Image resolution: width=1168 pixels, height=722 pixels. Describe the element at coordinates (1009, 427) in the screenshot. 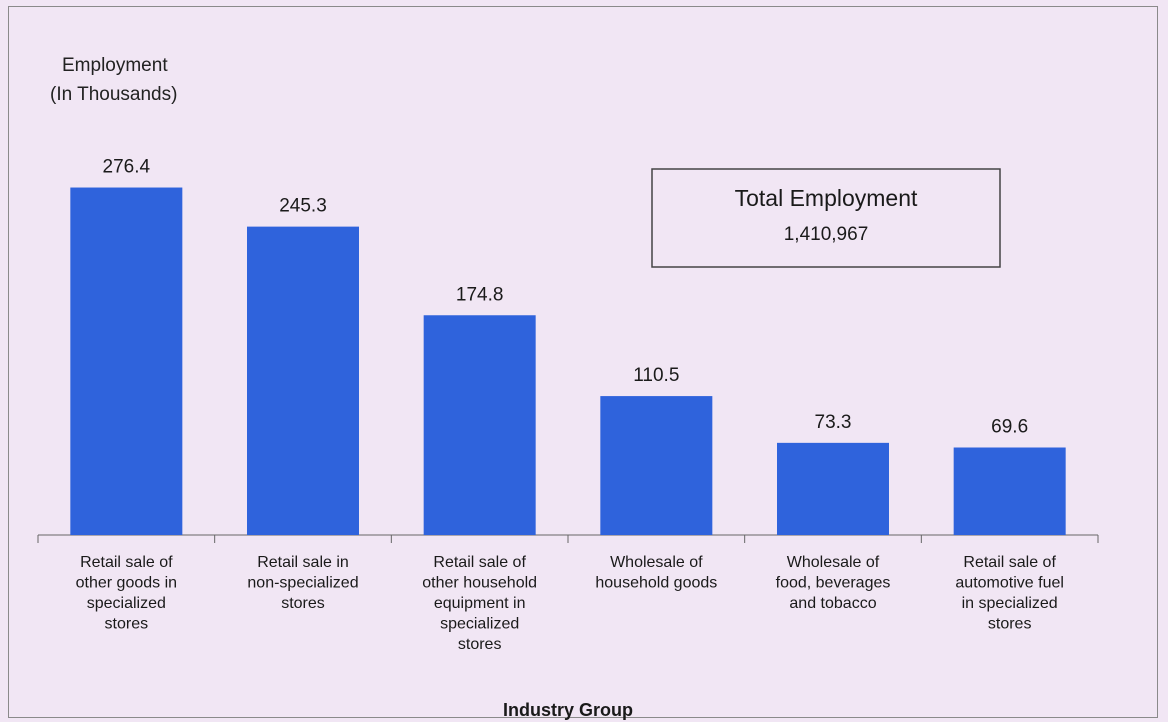

I see `value-label-6: 69.6` at that location.